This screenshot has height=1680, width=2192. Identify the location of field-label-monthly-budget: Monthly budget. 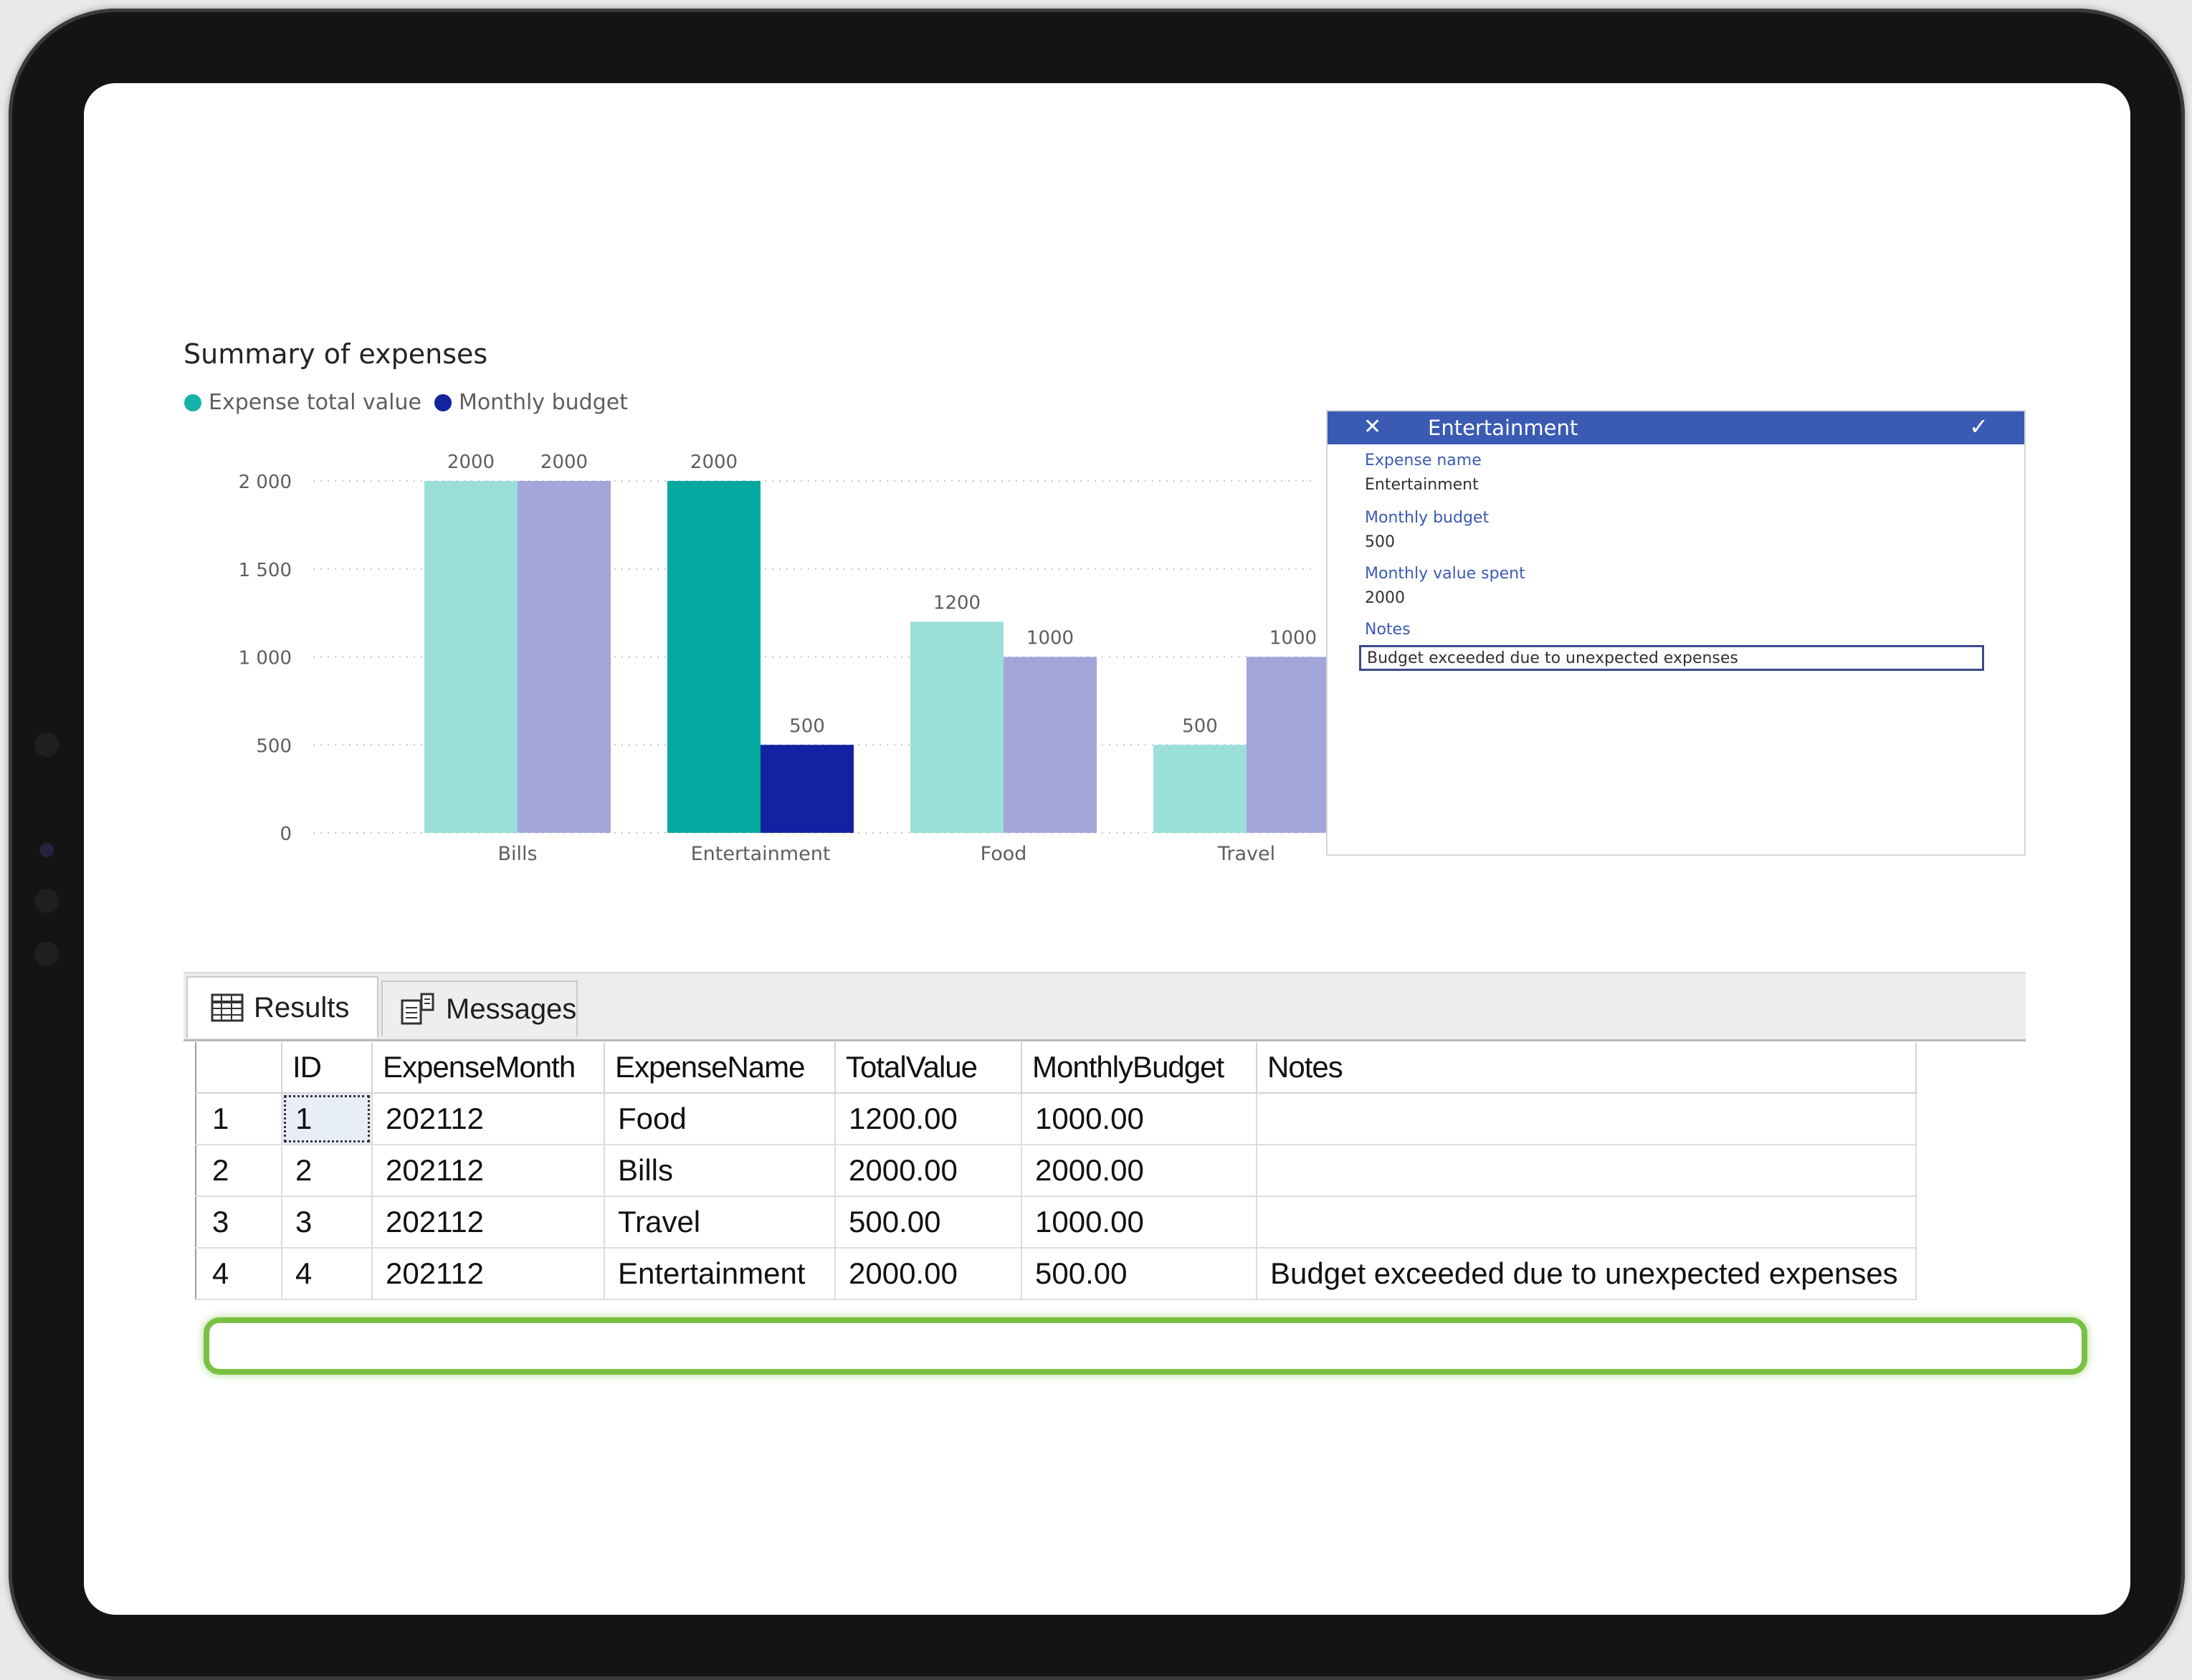
(1428, 518).